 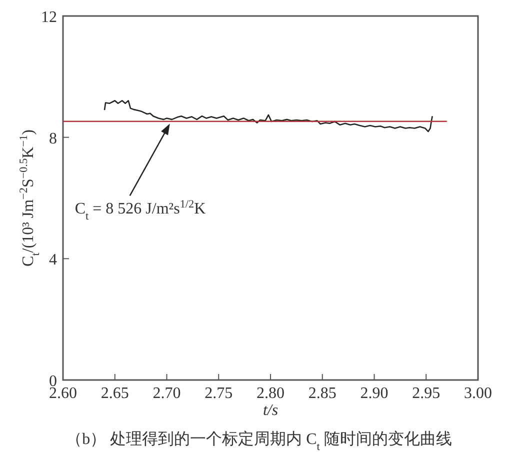 I want to click on x-tick-label: 2.65, so click(x=114, y=393).